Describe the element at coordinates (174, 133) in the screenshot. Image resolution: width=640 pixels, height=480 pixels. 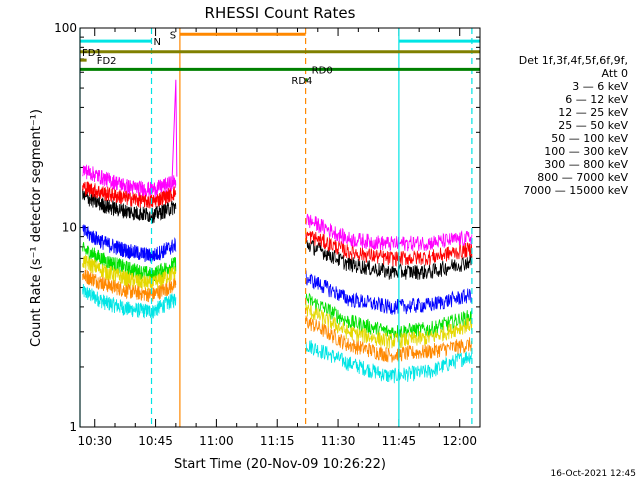
I see `series-spike` at that location.